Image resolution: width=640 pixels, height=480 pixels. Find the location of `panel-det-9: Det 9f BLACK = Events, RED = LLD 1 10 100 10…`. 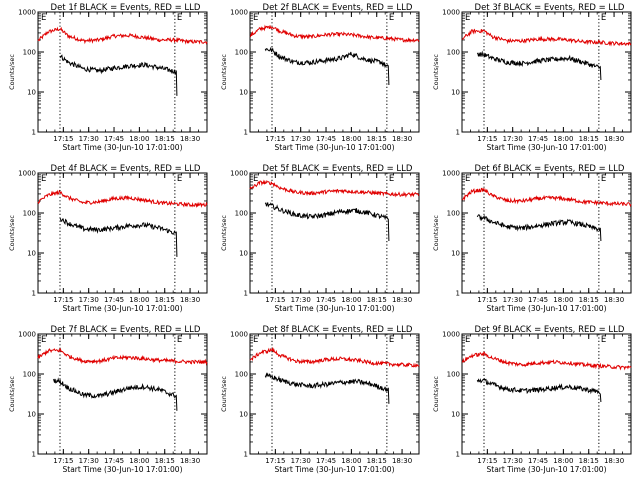

panel-det-9: Det 9f BLACK = Events, RED = LLD 1 10 100 10… is located at coordinates (532, 399).